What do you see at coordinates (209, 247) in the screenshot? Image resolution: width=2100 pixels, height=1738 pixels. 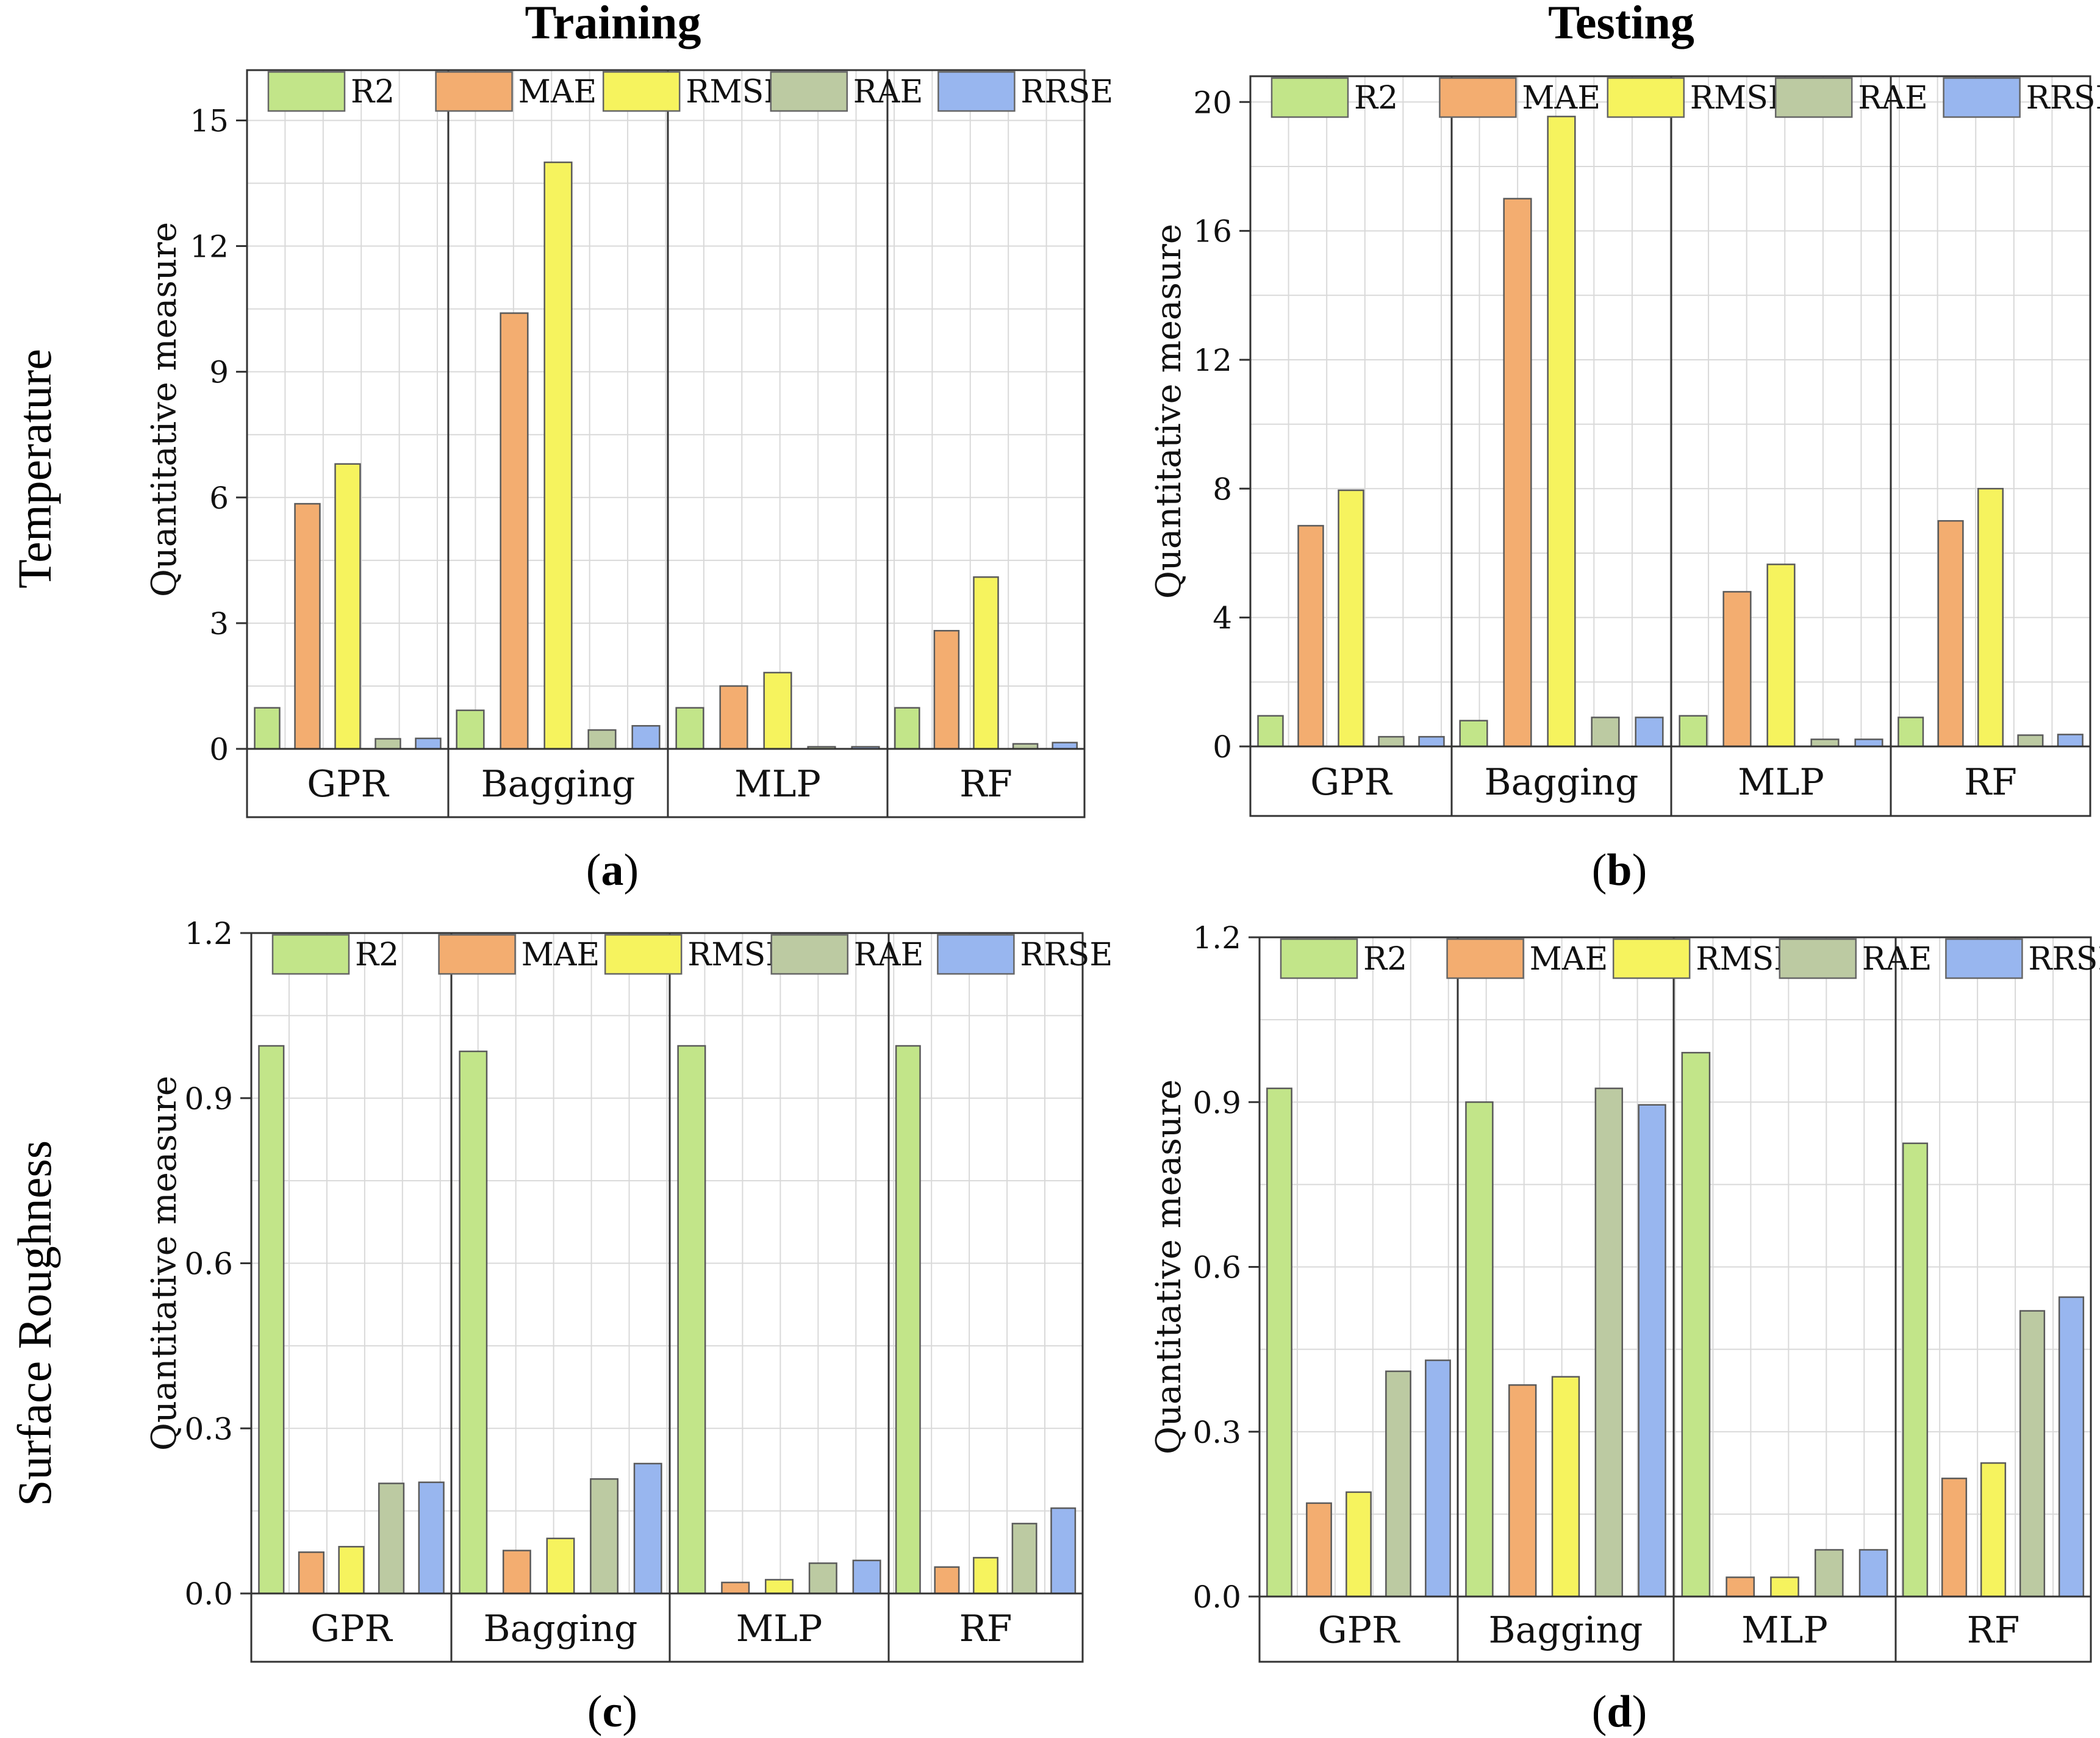 I see `y-tick-label: 12` at bounding box center [209, 247].